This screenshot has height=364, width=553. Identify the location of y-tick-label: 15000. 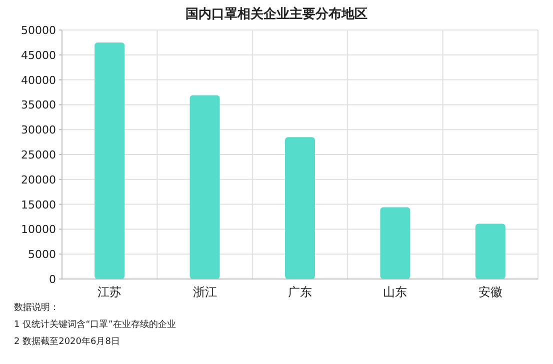
(38, 205).